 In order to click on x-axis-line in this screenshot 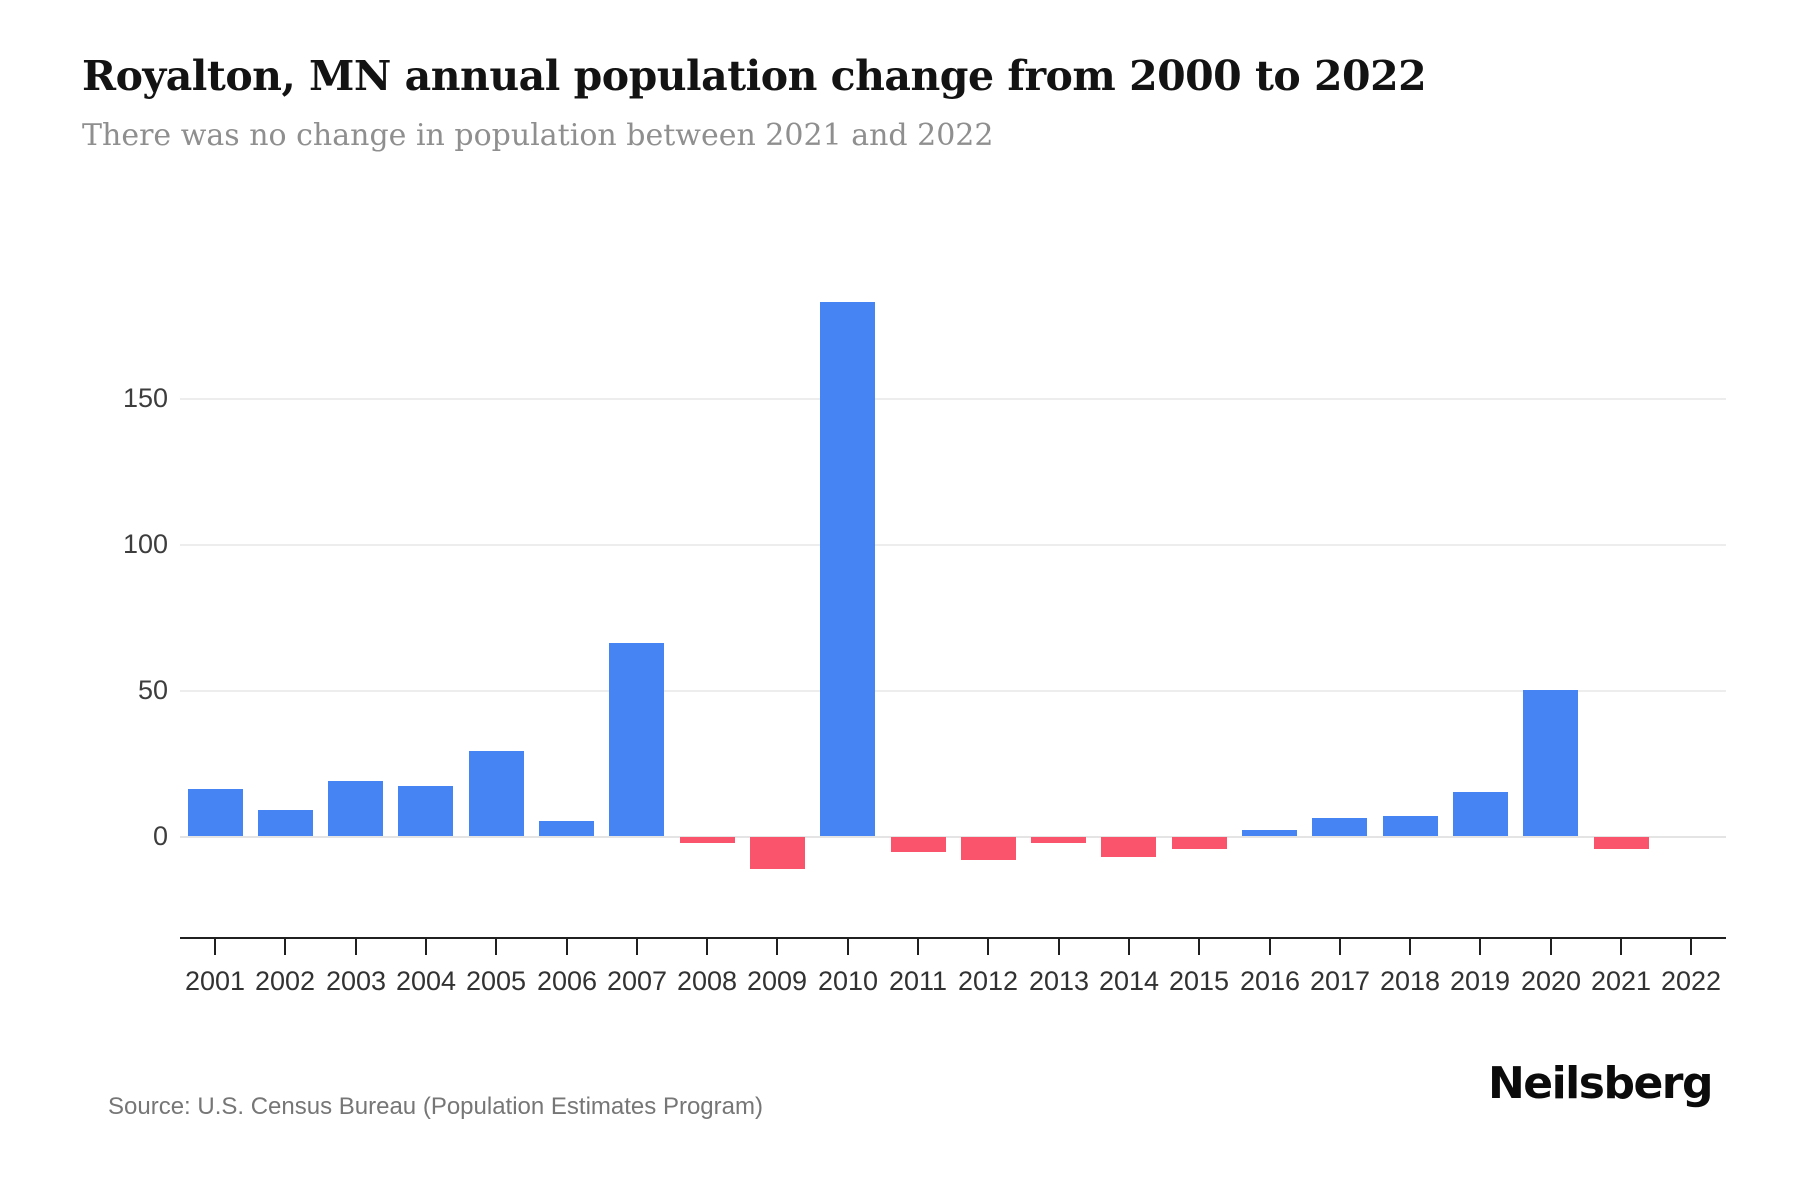, I will do `click(953, 938)`.